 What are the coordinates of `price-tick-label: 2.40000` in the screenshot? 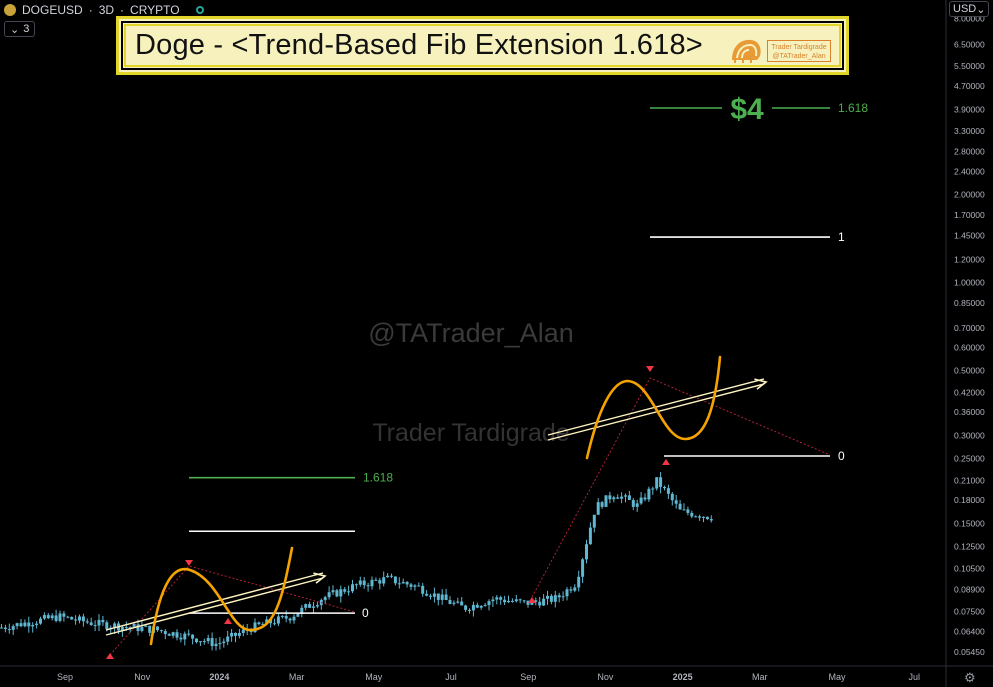 It's located at (969, 171).